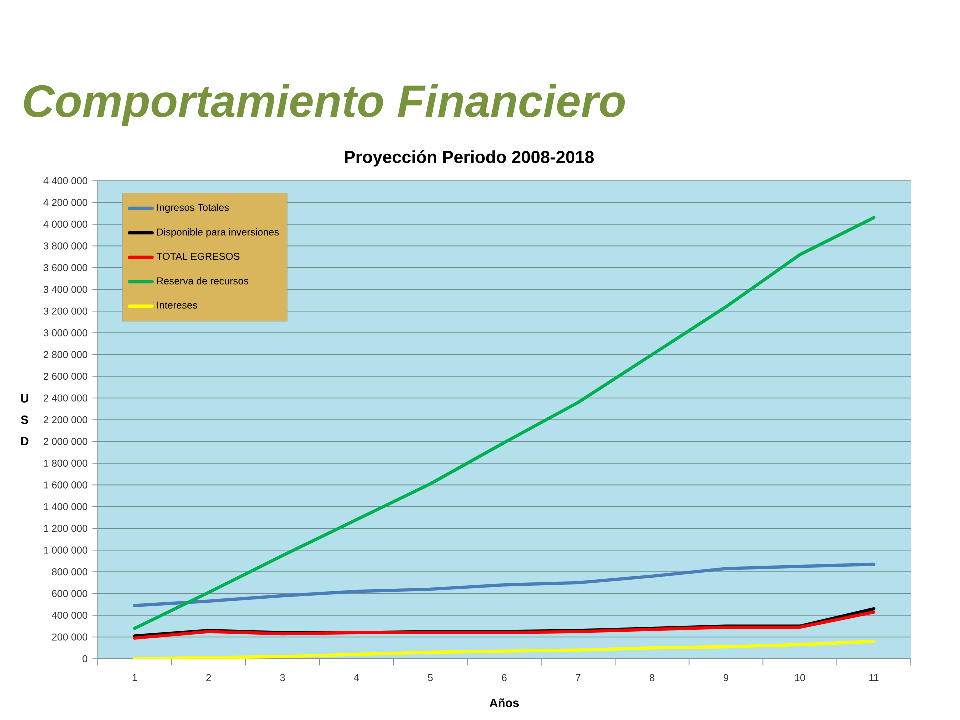 This screenshot has height=720, width=960. What do you see at coordinates (283, 678) in the screenshot?
I see `x-tick-label: 3` at bounding box center [283, 678].